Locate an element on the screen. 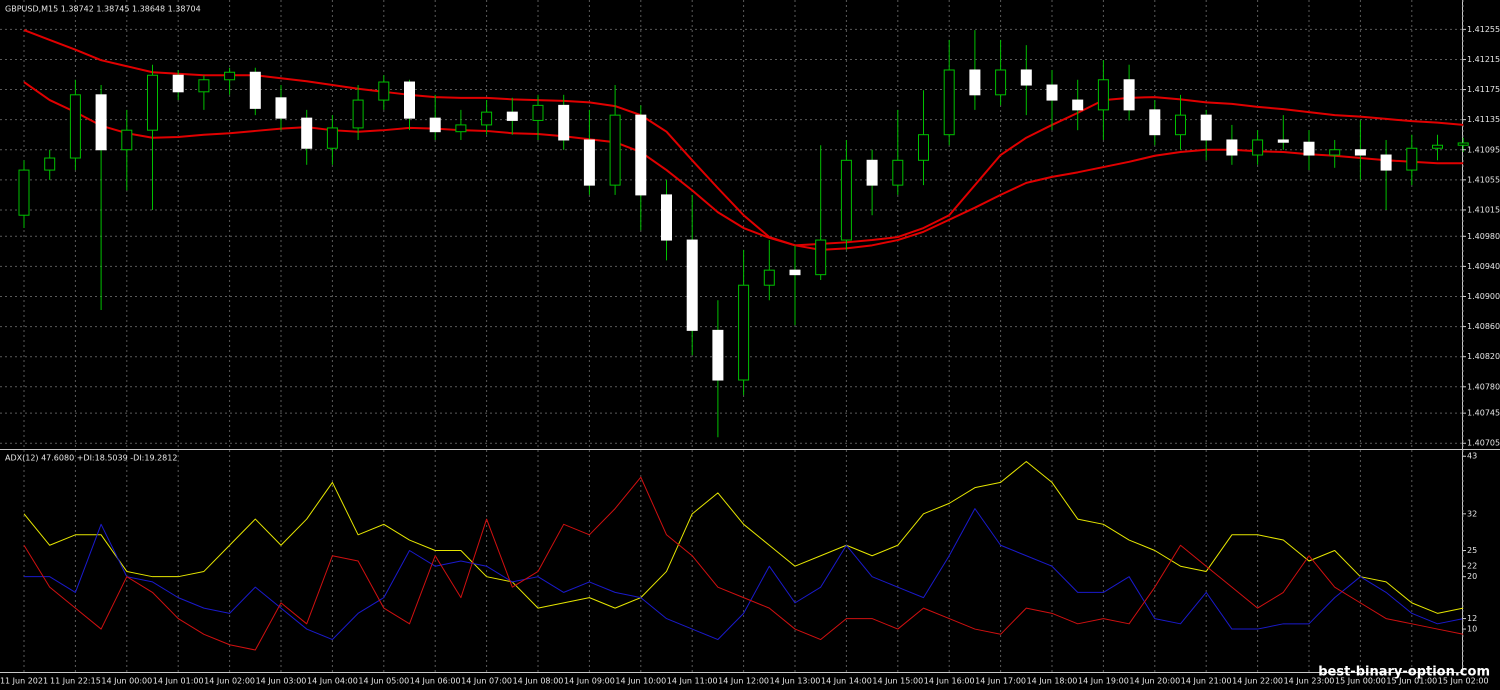  x-tick-label: 14 Jun 02:00 is located at coordinates (229, 681).